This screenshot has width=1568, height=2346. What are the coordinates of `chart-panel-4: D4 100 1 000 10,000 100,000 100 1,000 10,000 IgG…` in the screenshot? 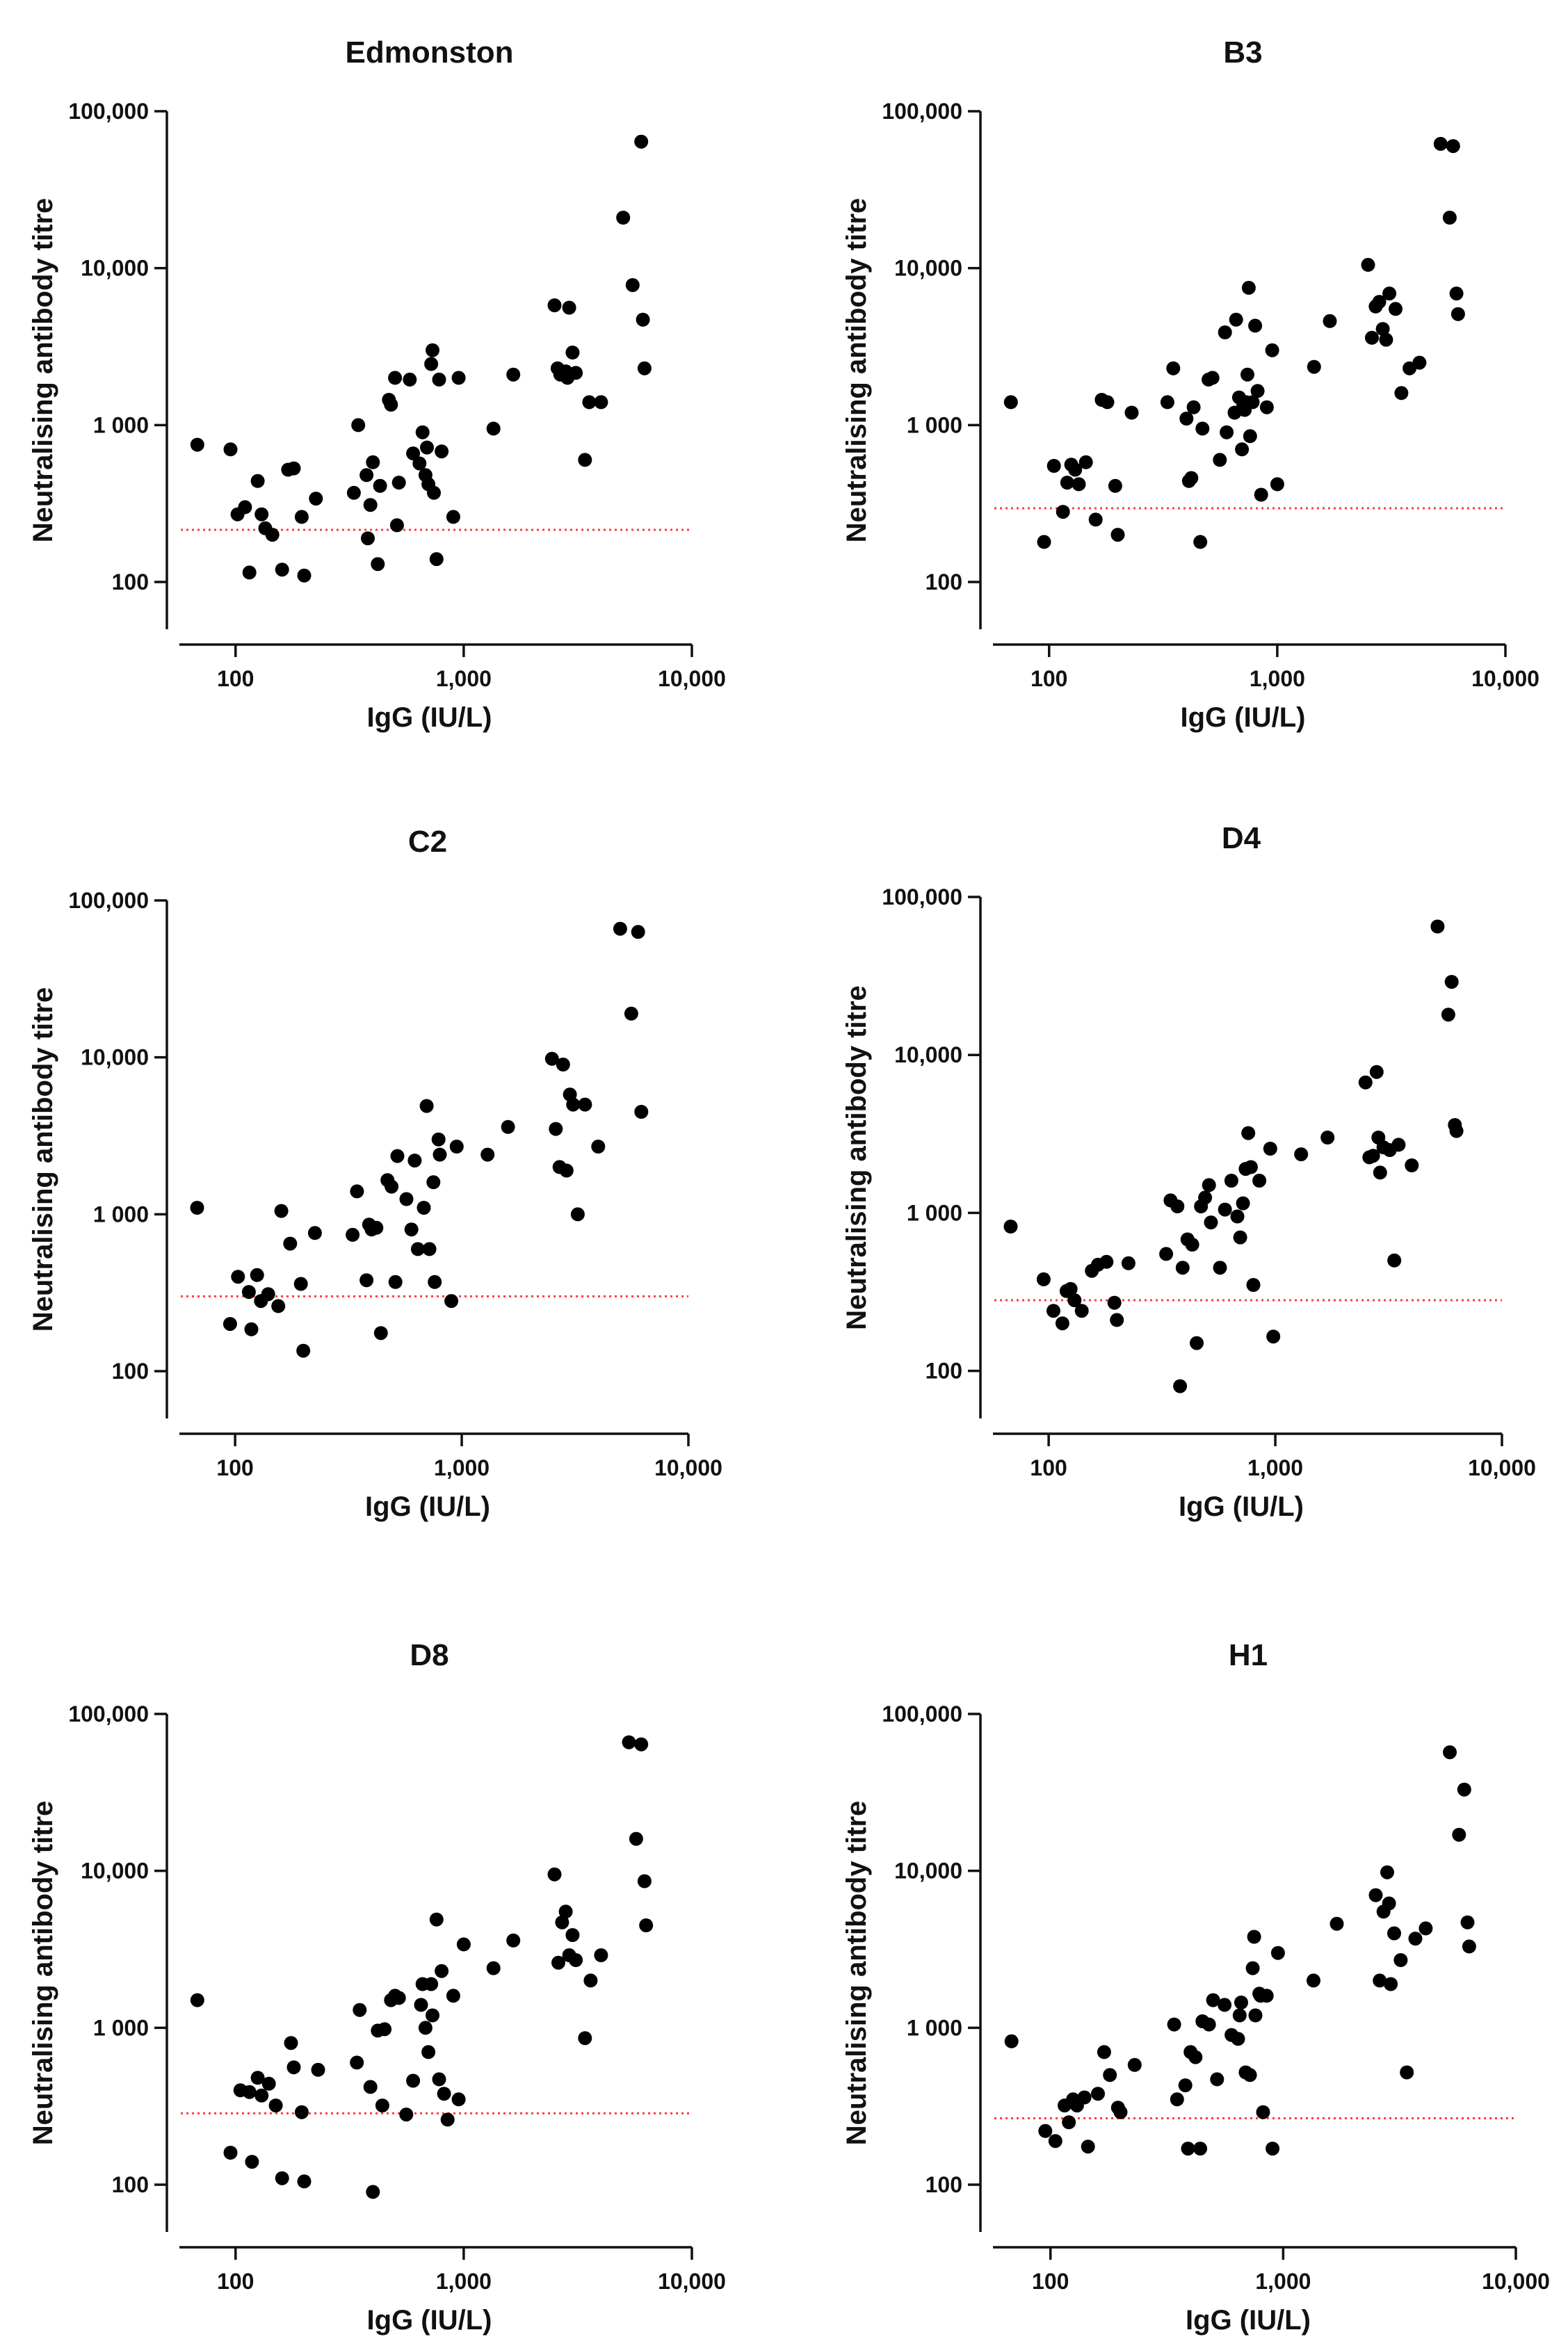 It's located at (1188, 1171).